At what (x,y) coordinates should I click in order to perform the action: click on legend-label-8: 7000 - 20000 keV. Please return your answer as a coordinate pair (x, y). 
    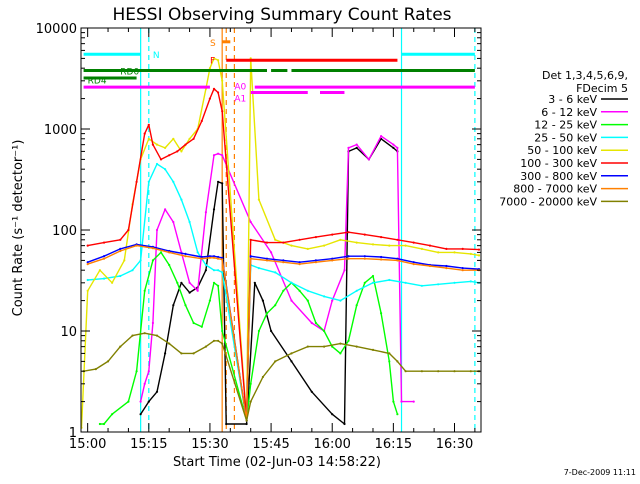
    Looking at the image, I should click on (548, 201).